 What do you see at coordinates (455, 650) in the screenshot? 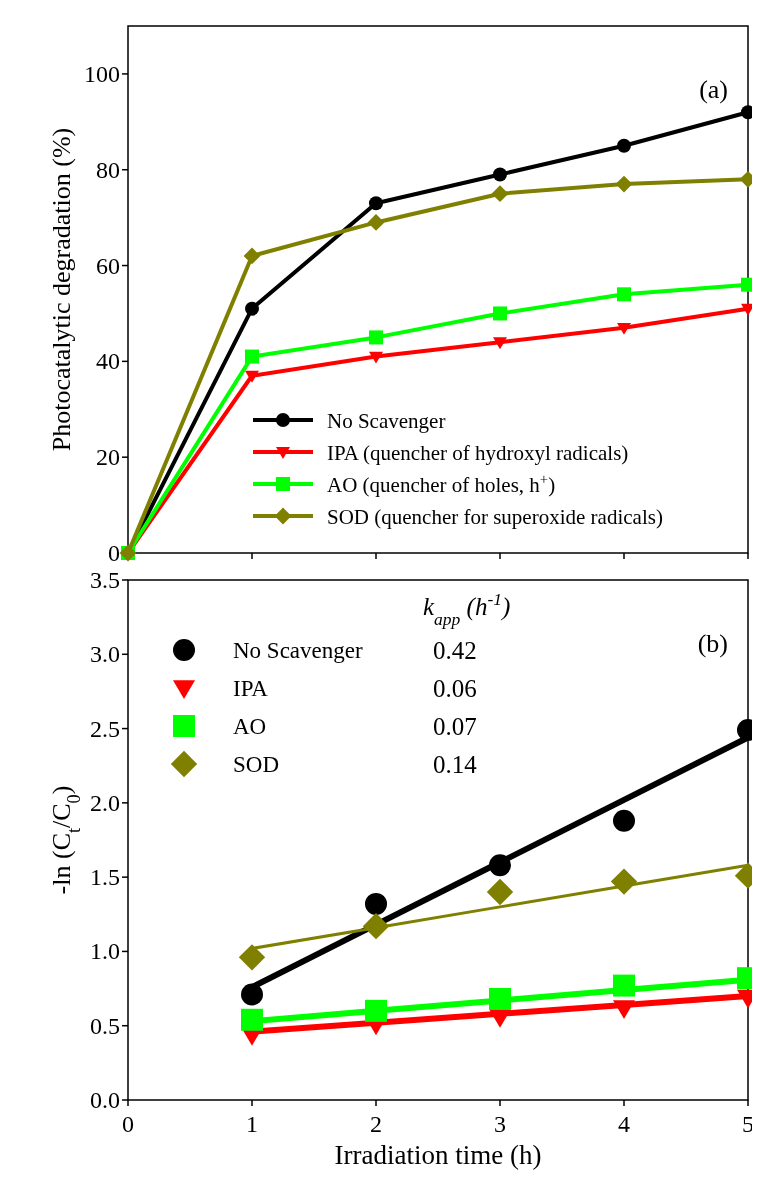
I see `annotation: 0.42` at bounding box center [455, 650].